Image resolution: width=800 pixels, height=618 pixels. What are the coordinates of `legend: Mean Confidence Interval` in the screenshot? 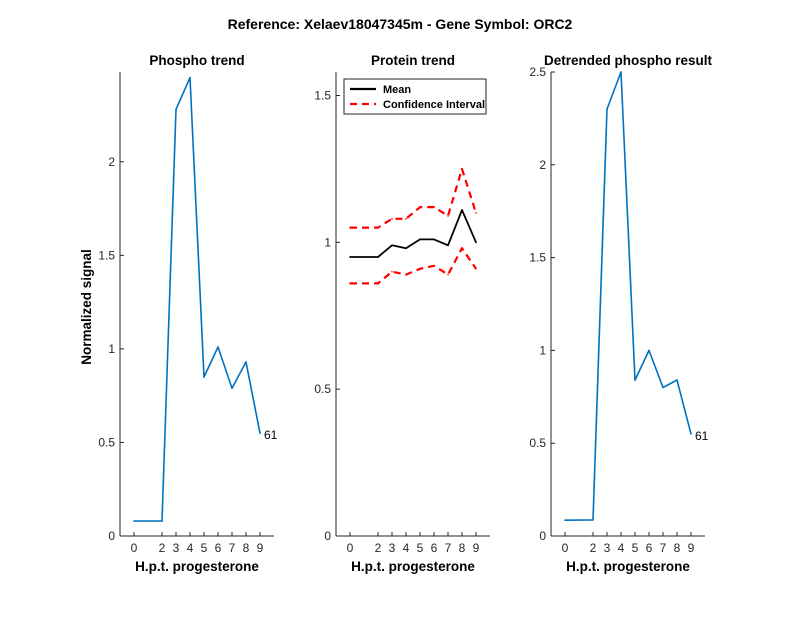 It's located at (415, 96).